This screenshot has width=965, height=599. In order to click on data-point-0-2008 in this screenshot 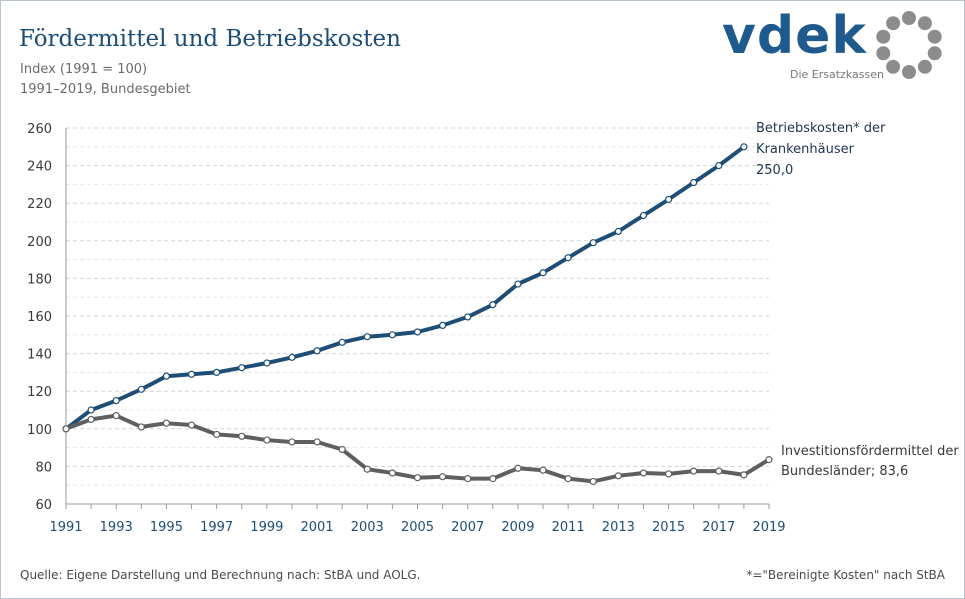, I will do `click(493, 305)`.